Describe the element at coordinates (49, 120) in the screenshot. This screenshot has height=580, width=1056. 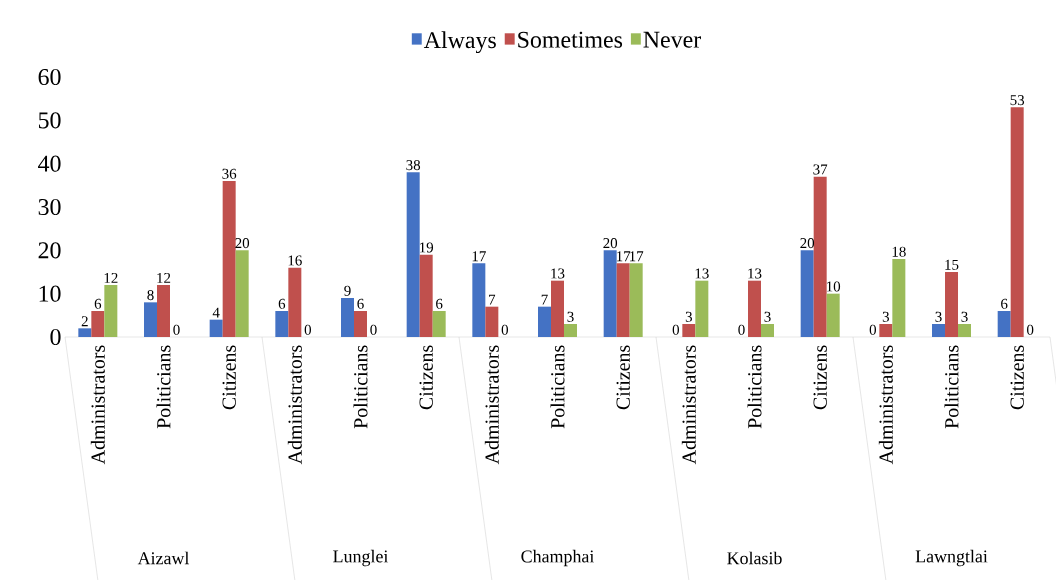
I see `y-tick-label: 50` at that location.